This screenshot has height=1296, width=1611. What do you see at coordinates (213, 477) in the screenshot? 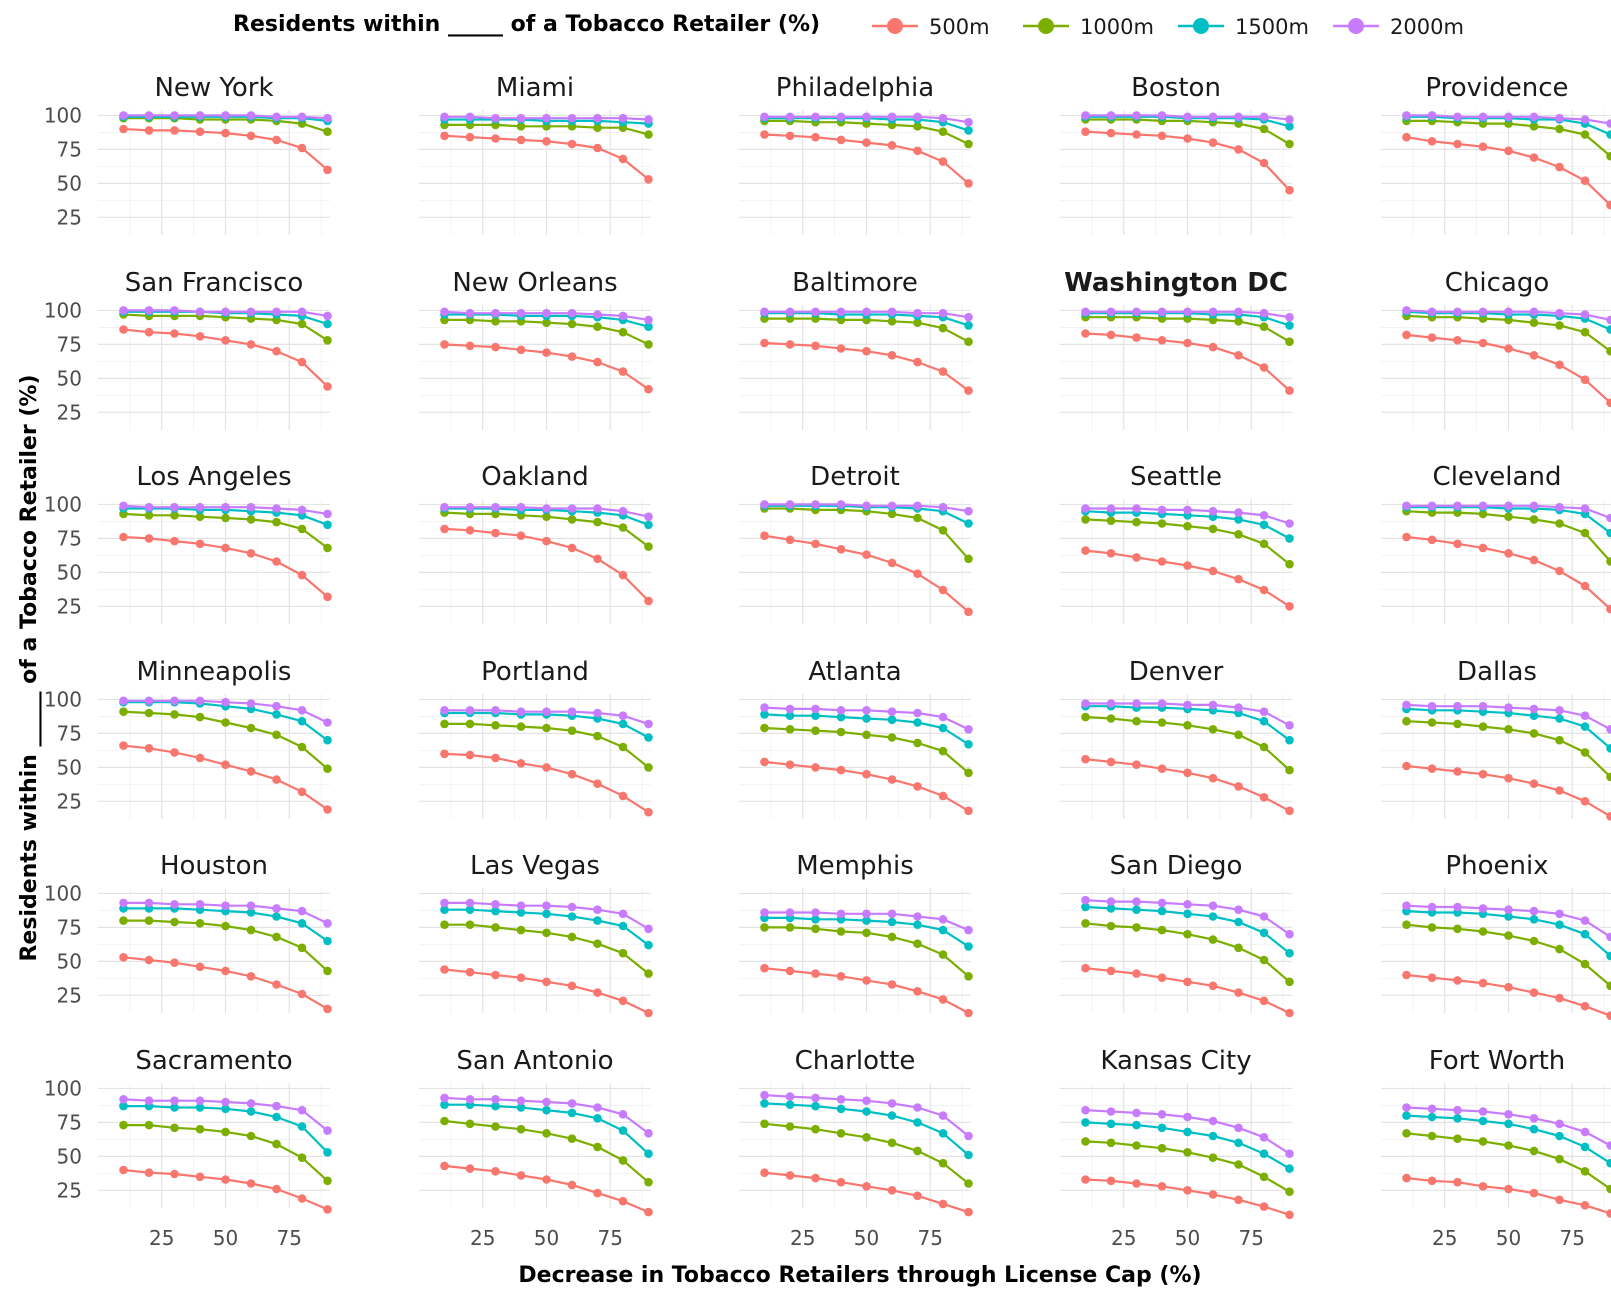
I see `panel-title: Los Angeles` at bounding box center [213, 477].